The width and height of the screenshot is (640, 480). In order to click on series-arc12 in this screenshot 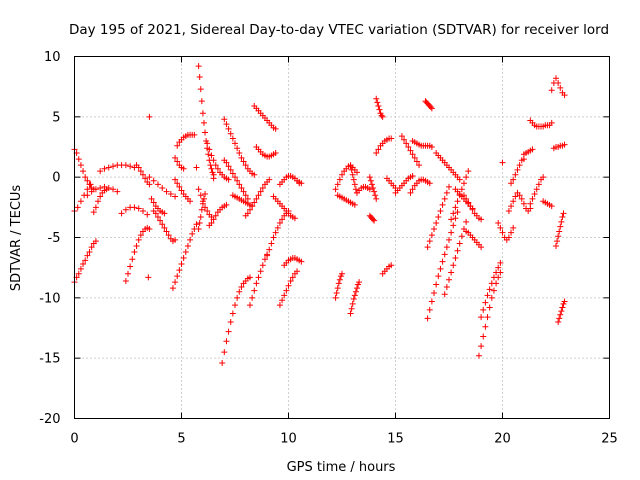, I will do `click(158, 206)`.